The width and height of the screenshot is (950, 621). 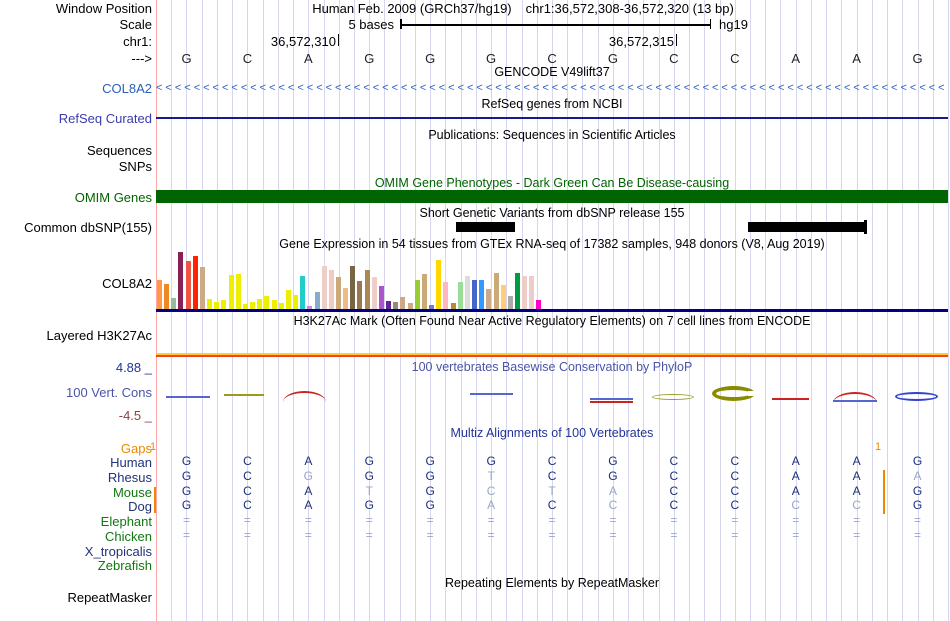 I want to click on species-label-mouse: Mouse, so click(x=132, y=492).